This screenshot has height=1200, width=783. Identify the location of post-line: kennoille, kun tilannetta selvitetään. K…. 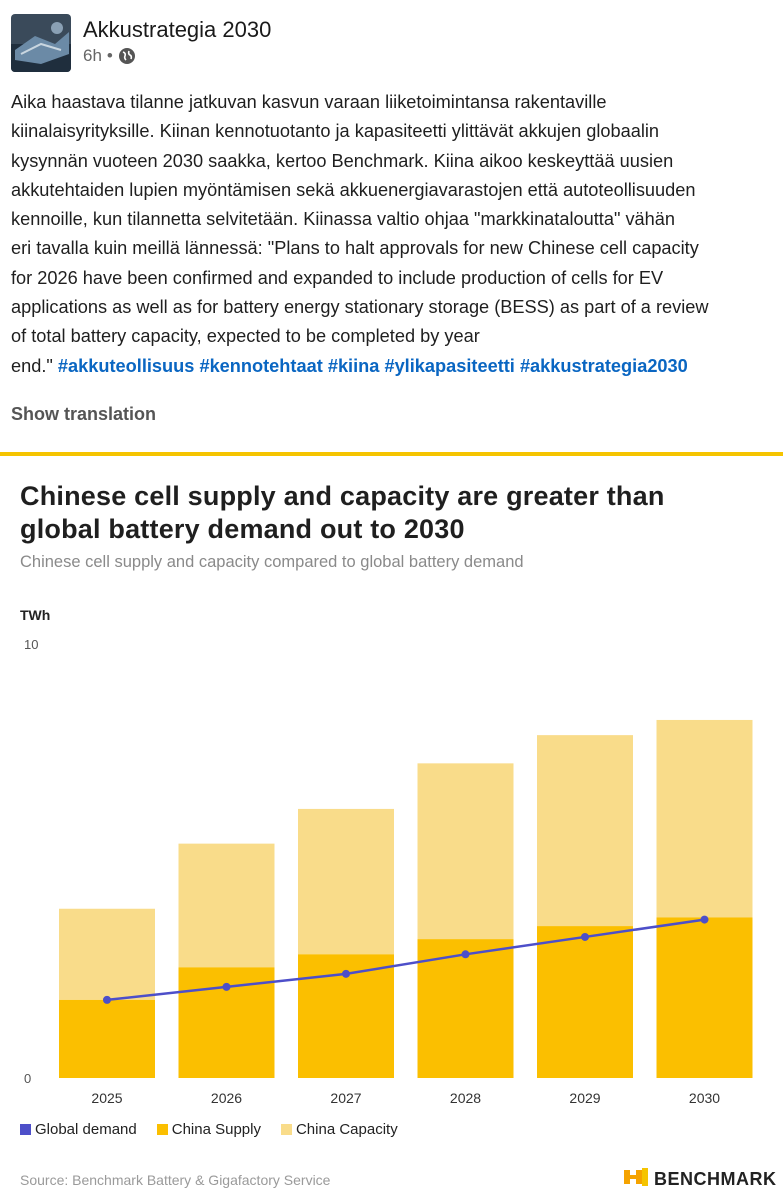
(343, 219).